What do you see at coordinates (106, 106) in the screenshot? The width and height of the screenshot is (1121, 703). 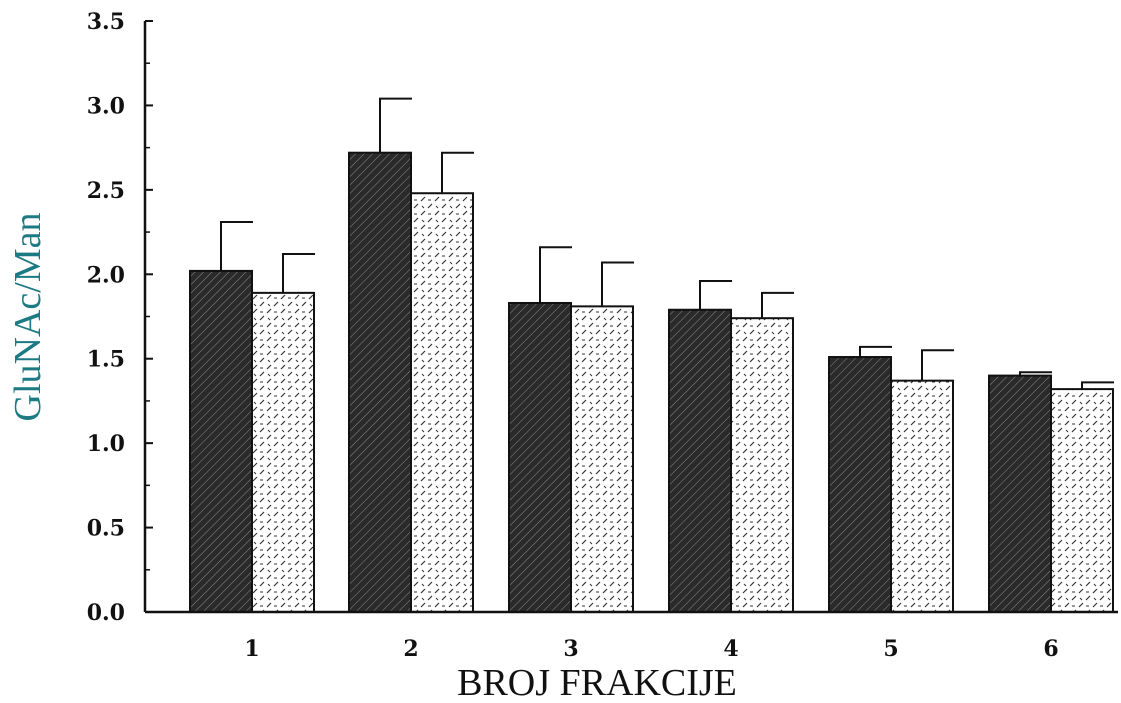 I see `y-tick-label: 3.0` at bounding box center [106, 106].